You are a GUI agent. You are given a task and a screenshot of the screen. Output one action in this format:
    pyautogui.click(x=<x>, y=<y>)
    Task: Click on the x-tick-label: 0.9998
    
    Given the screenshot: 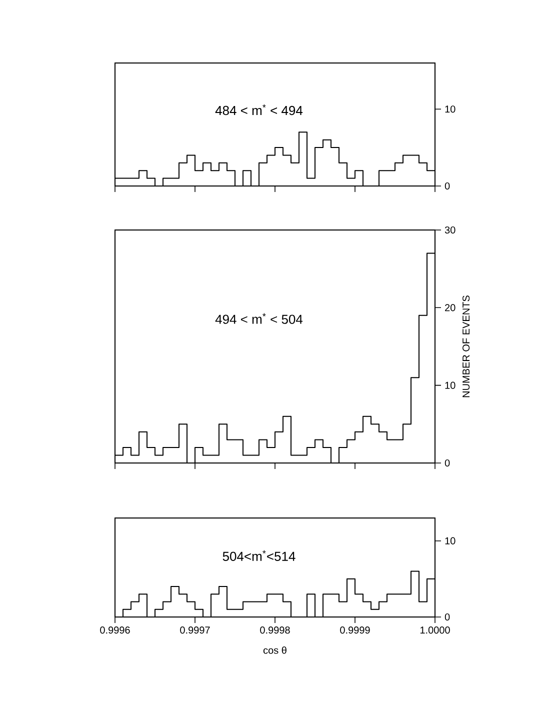 What is the action you would take?
    pyautogui.click(x=275, y=630)
    